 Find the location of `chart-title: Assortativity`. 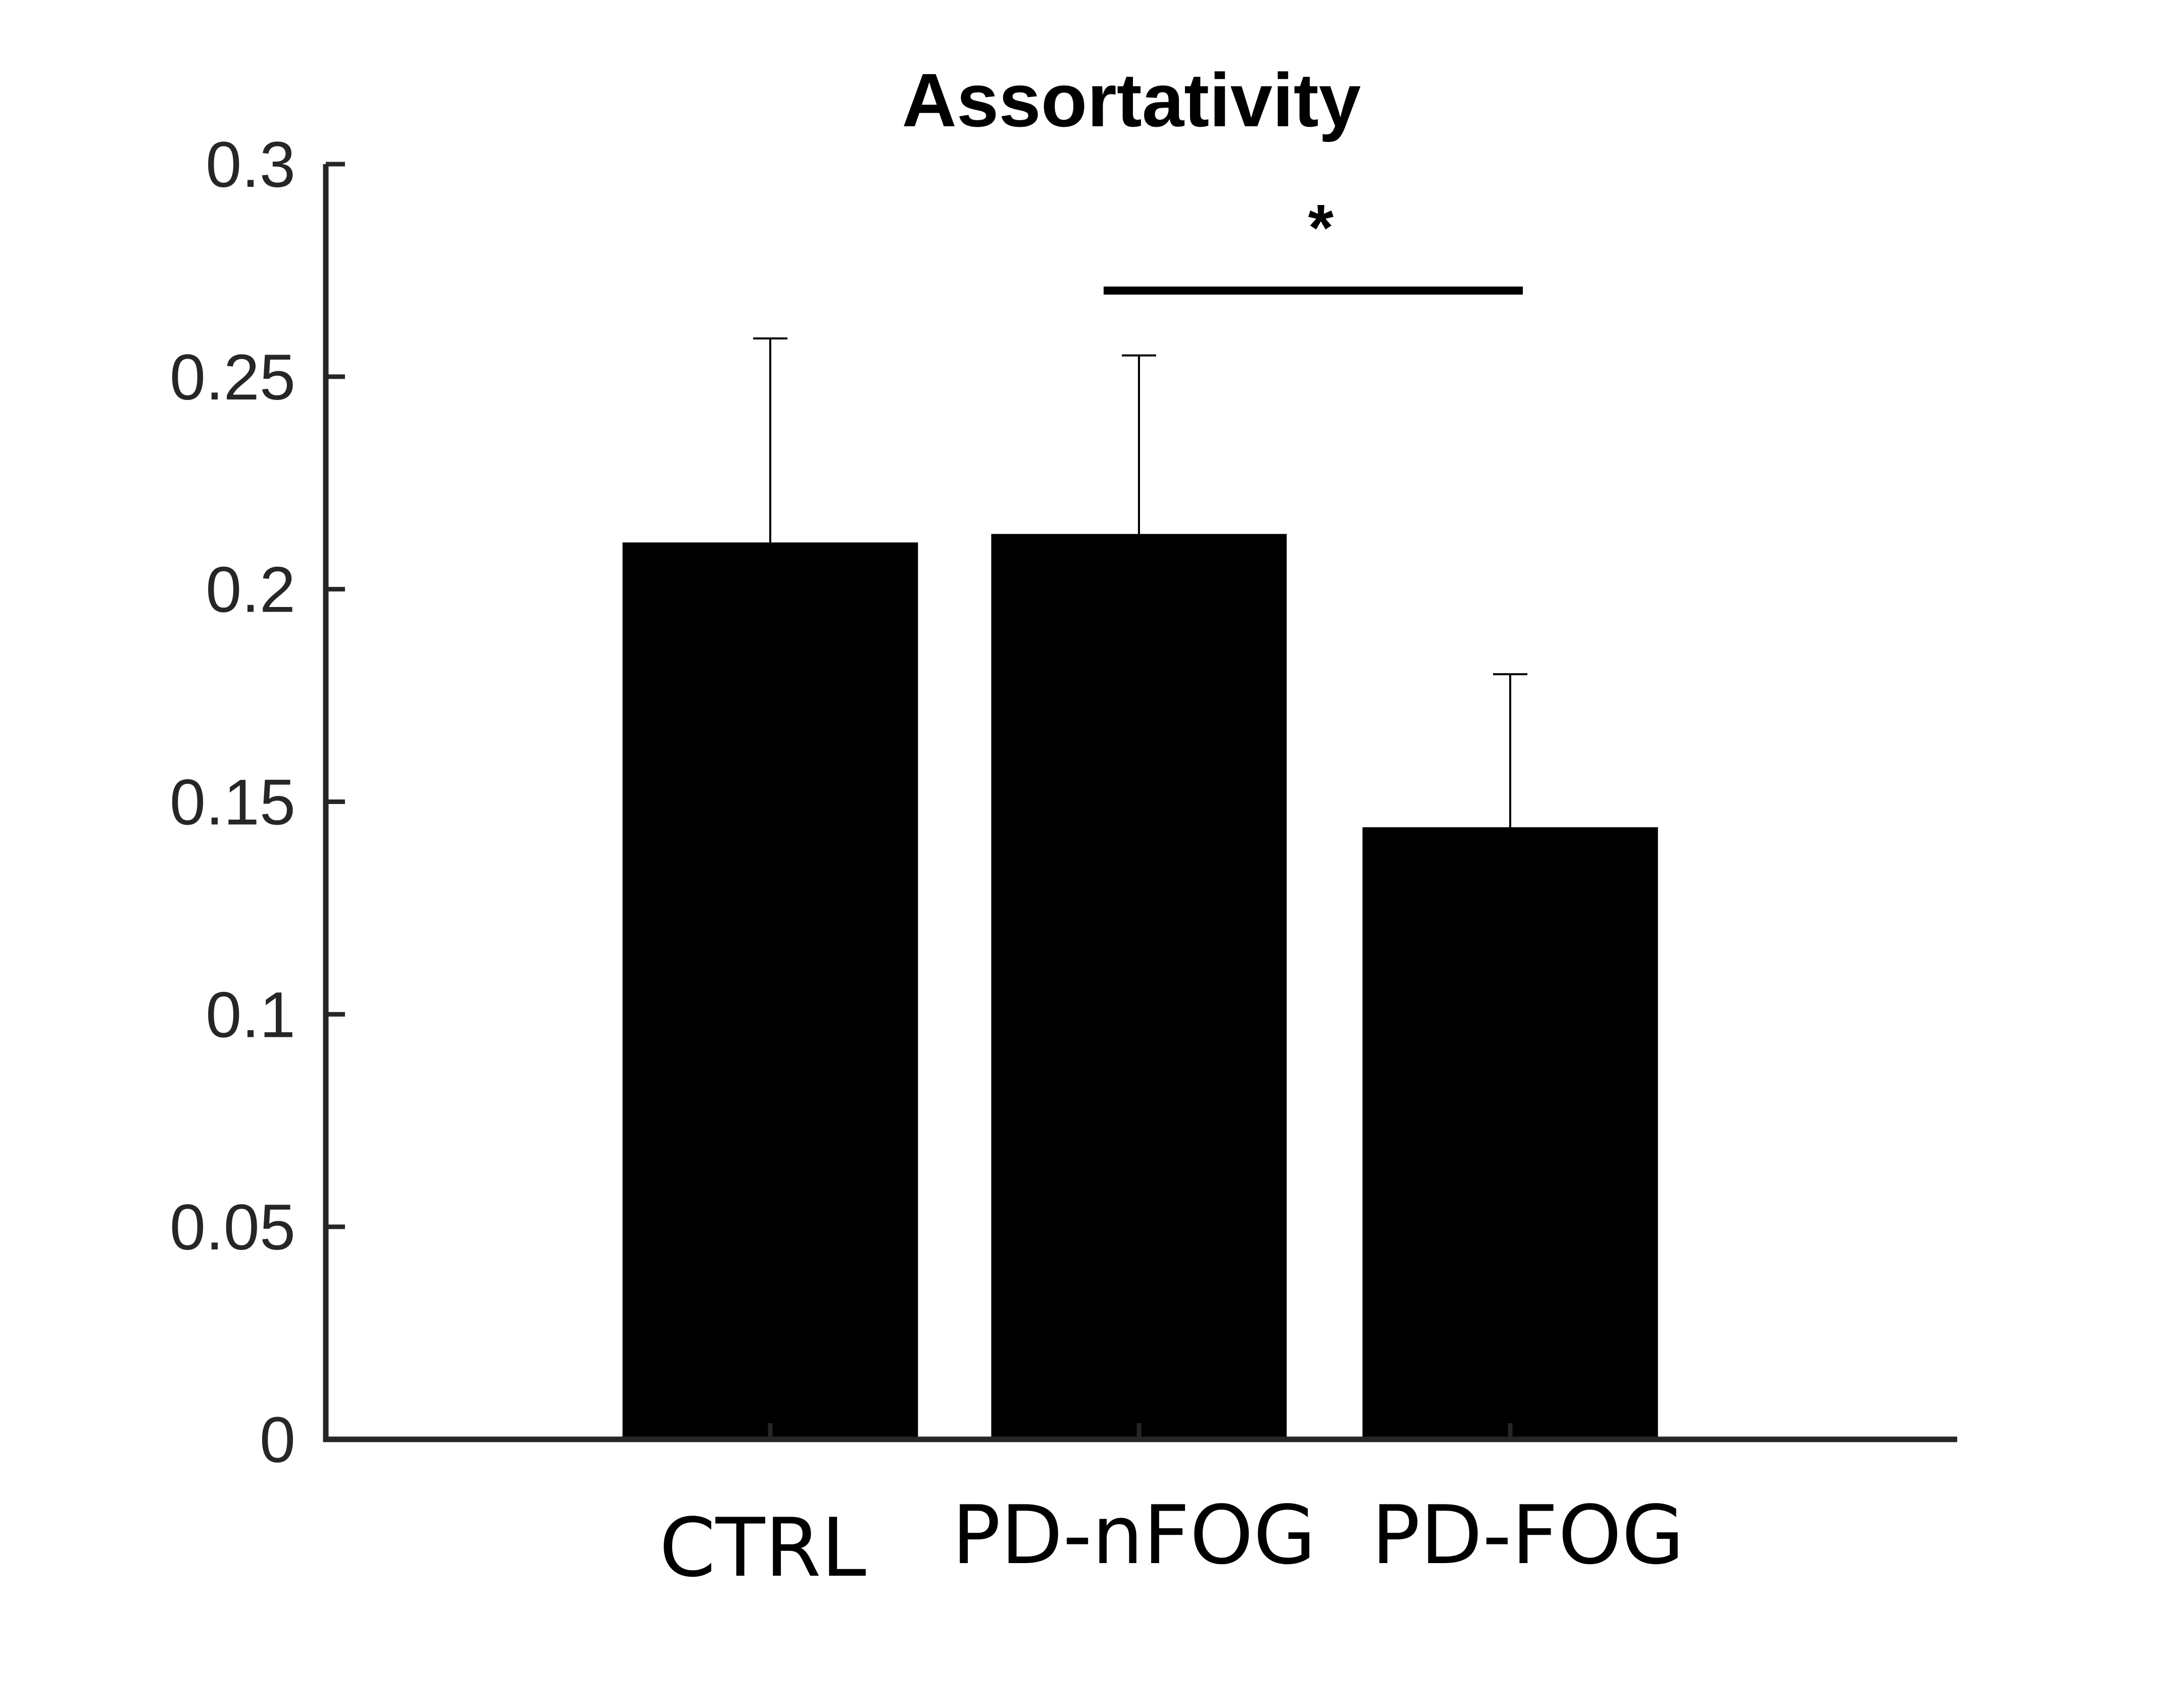

chart-title: Assortativity is located at coordinates (1131, 100).